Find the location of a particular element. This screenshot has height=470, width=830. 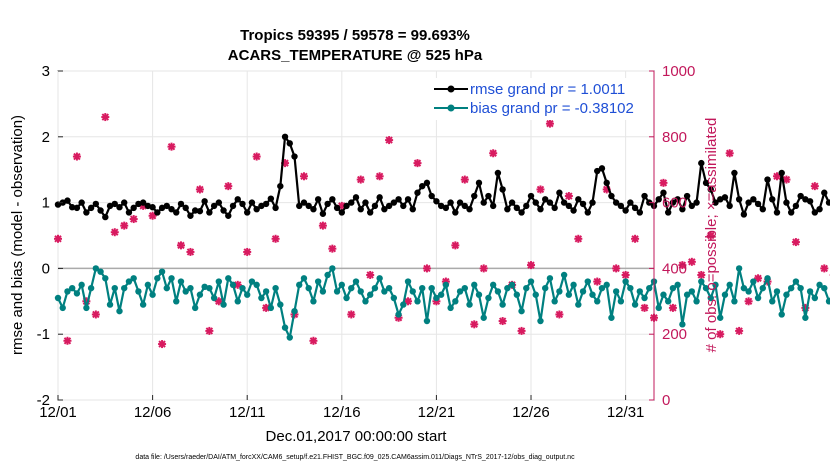

y-right-axis-label: # of obs: o=possible; ×=assimilated is located at coordinates (711, 235).